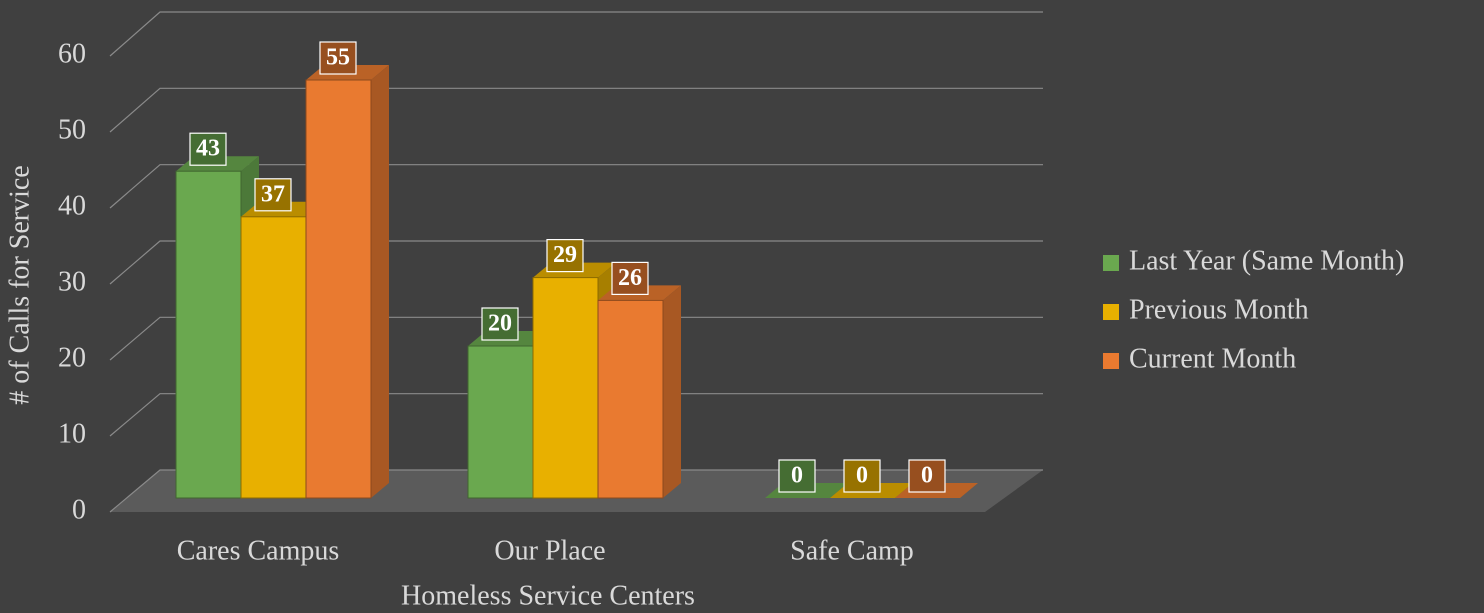  I want to click on data-label: 55, so click(338, 58).